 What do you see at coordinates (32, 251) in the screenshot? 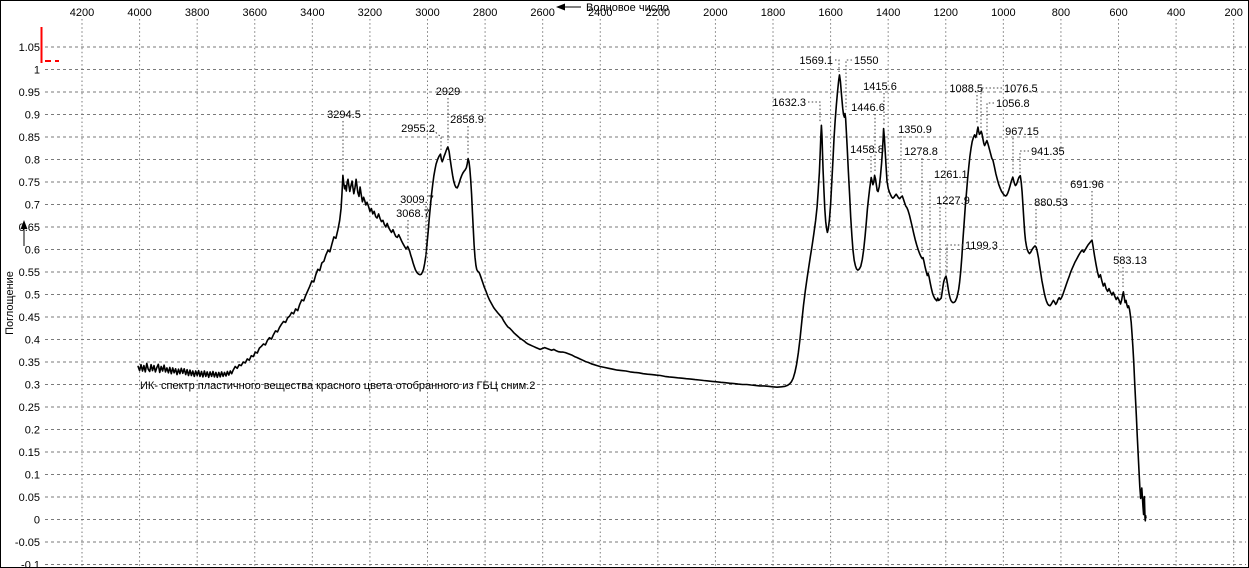
I see `y-tick-label: 0.6` at bounding box center [32, 251].